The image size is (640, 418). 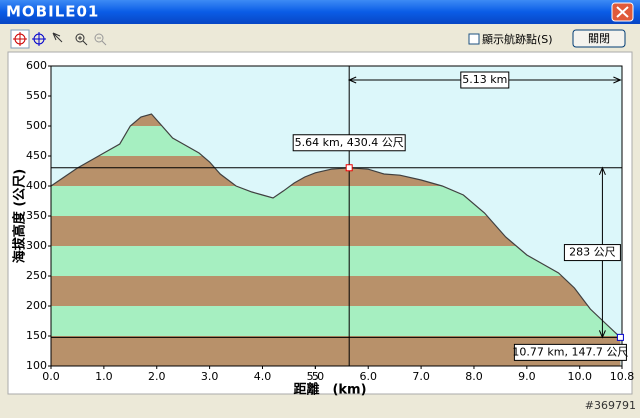 What do you see at coordinates (527, 376) in the screenshot?
I see `x-tick-label: 9.0` at bounding box center [527, 376].